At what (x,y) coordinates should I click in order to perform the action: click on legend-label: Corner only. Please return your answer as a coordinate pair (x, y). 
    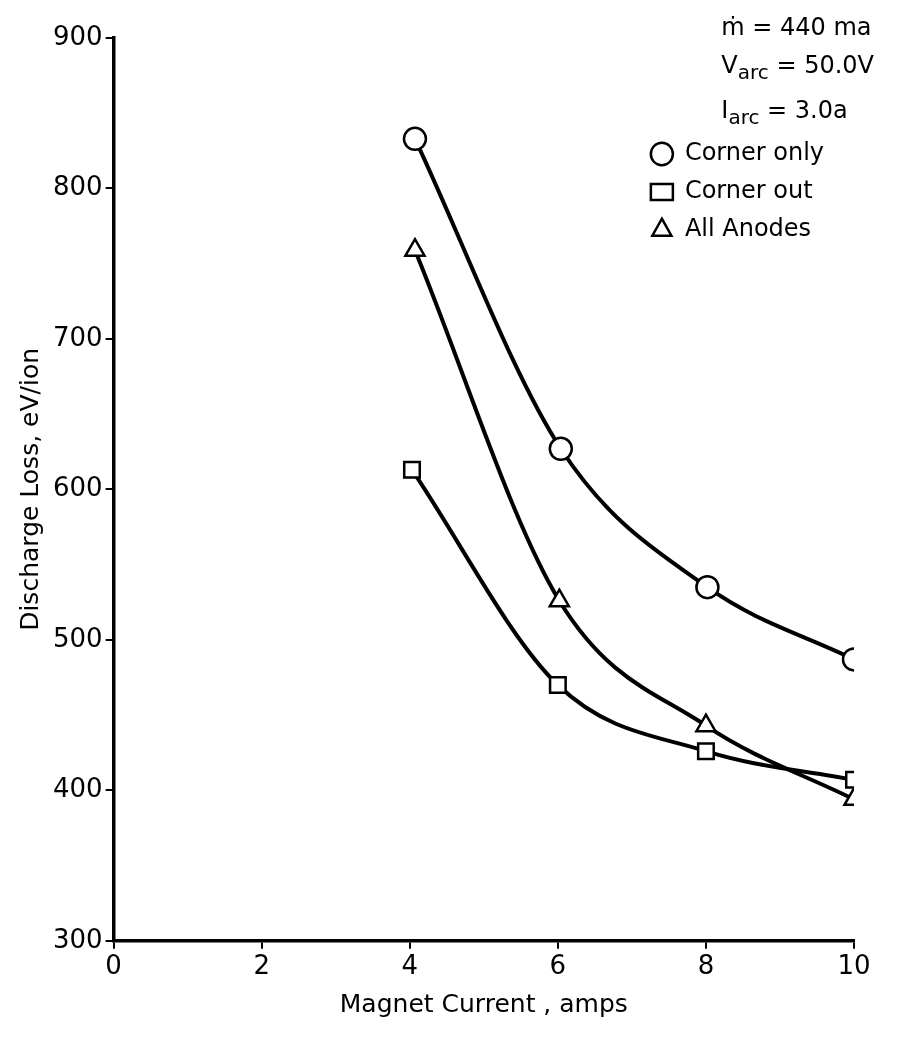
    Looking at the image, I should click on (754, 152).